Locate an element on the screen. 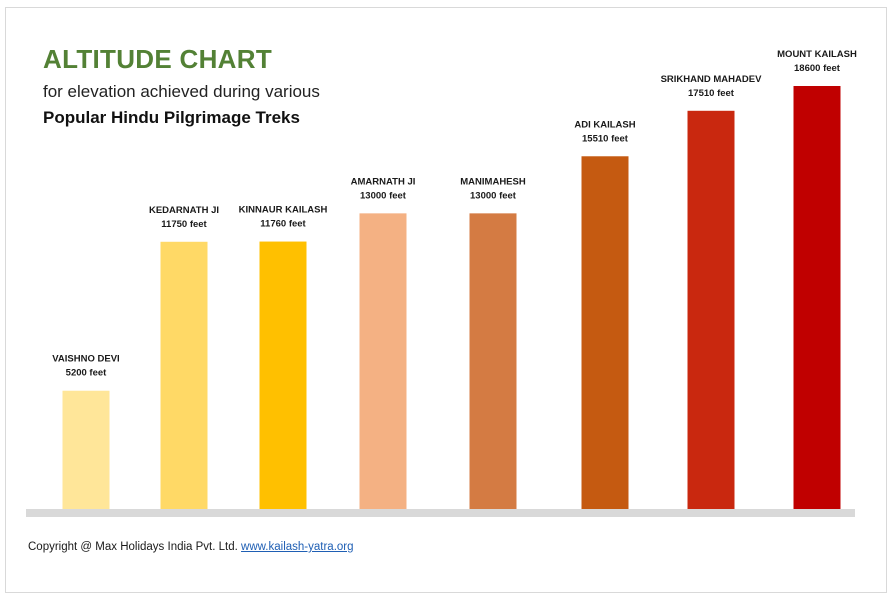  bar-value-label: 15510 feet is located at coordinates (605, 138).